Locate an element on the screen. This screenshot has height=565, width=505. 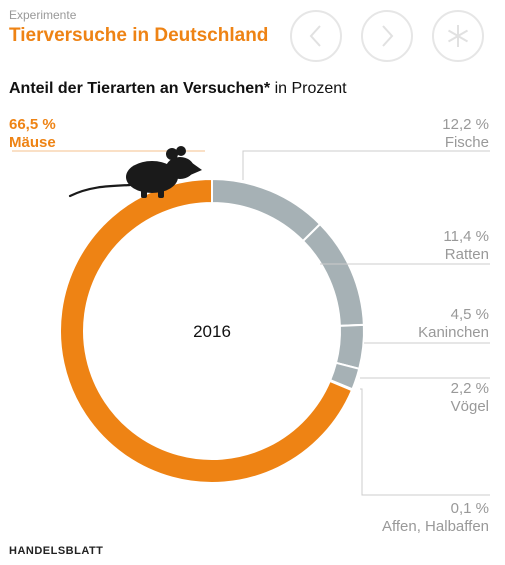
chevron-left-icon is located at coordinates (315, 36).